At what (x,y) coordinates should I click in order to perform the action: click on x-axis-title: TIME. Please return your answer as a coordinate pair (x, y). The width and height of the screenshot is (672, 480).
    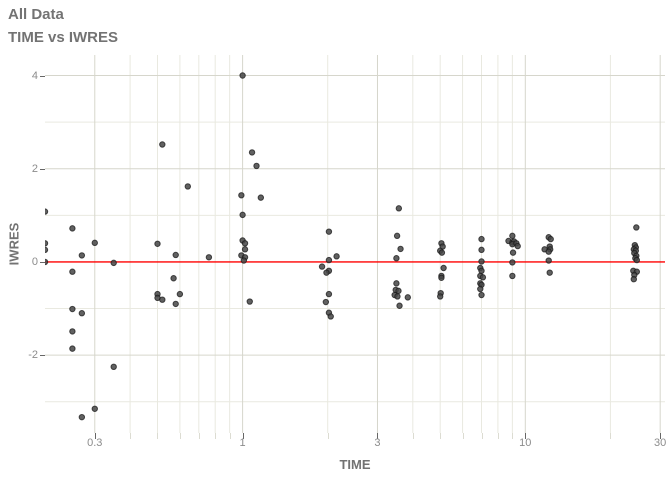
    Looking at the image, I should click on (355, 464).